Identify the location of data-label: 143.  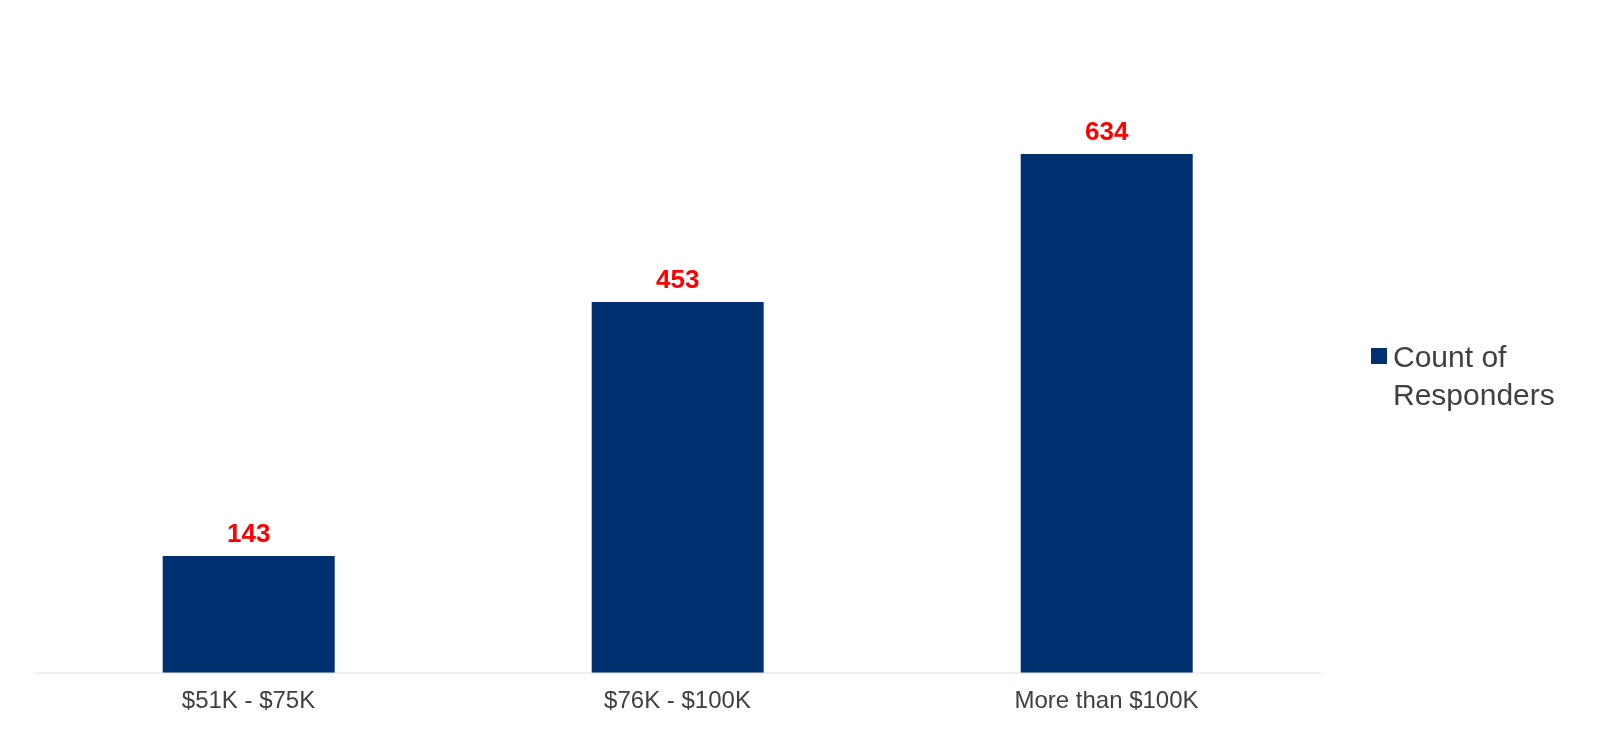
(249, 532).